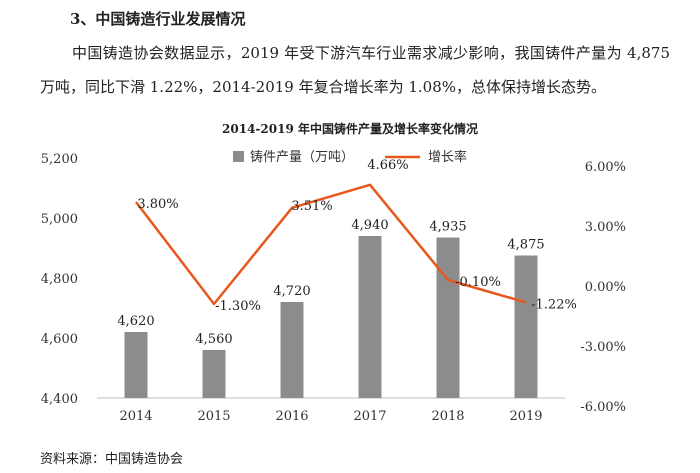 This screenshot has width=700, height=473. I want to click on bar-2015, so click(214, 374).